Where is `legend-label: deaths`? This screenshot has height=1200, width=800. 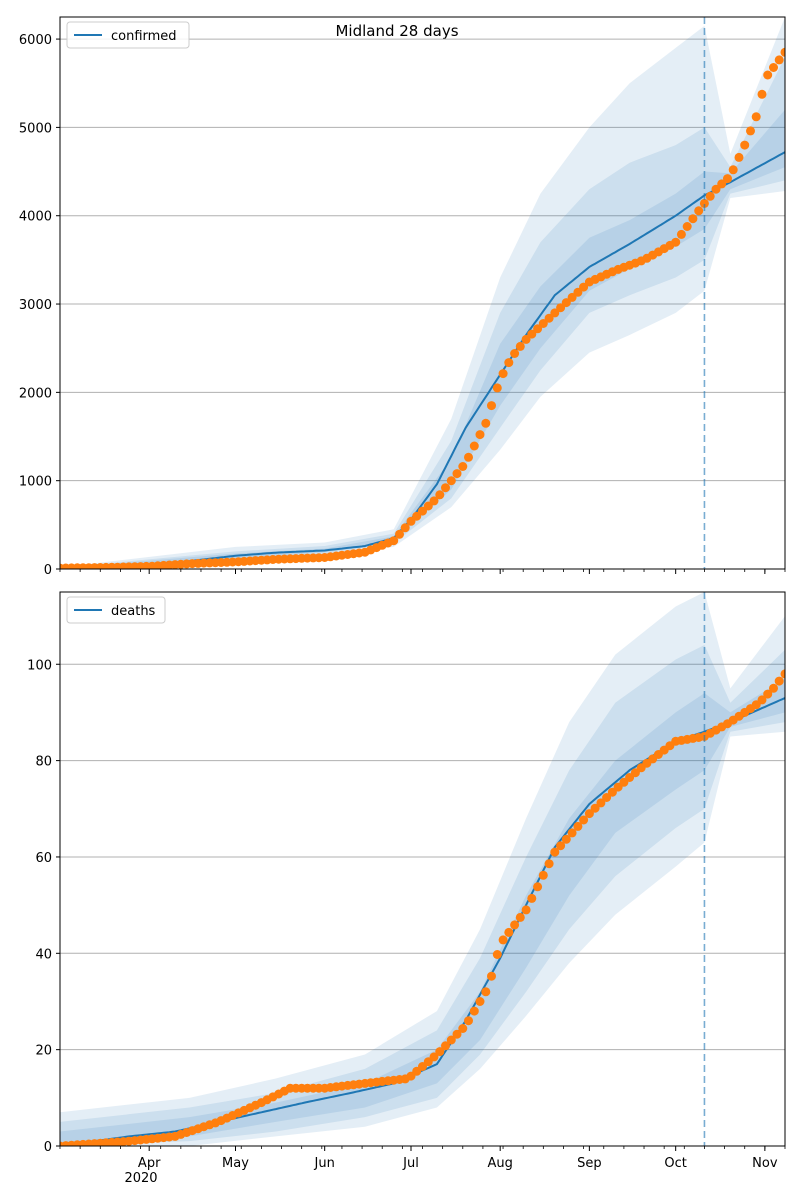
legend-label: deaths is located at coordinates (133, 611).